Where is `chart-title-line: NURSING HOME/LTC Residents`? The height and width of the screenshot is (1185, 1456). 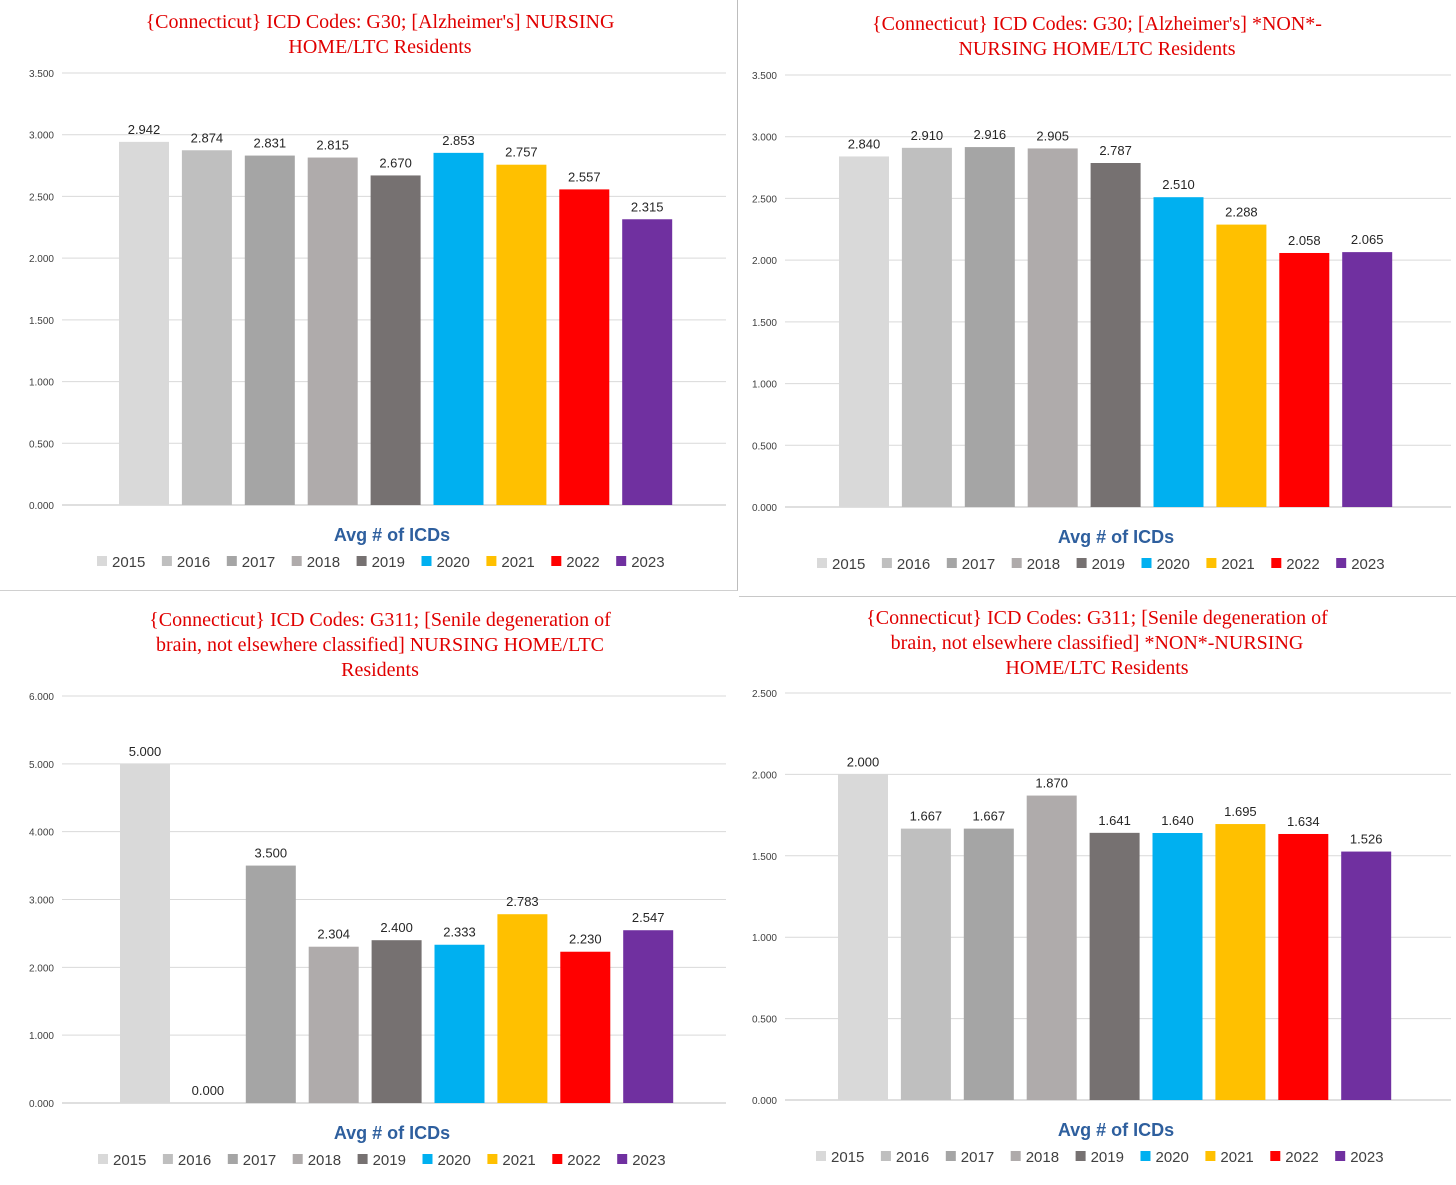
chart-title-line: NURSING HOME/LTC Residents is located at coordinates (1096, 49).